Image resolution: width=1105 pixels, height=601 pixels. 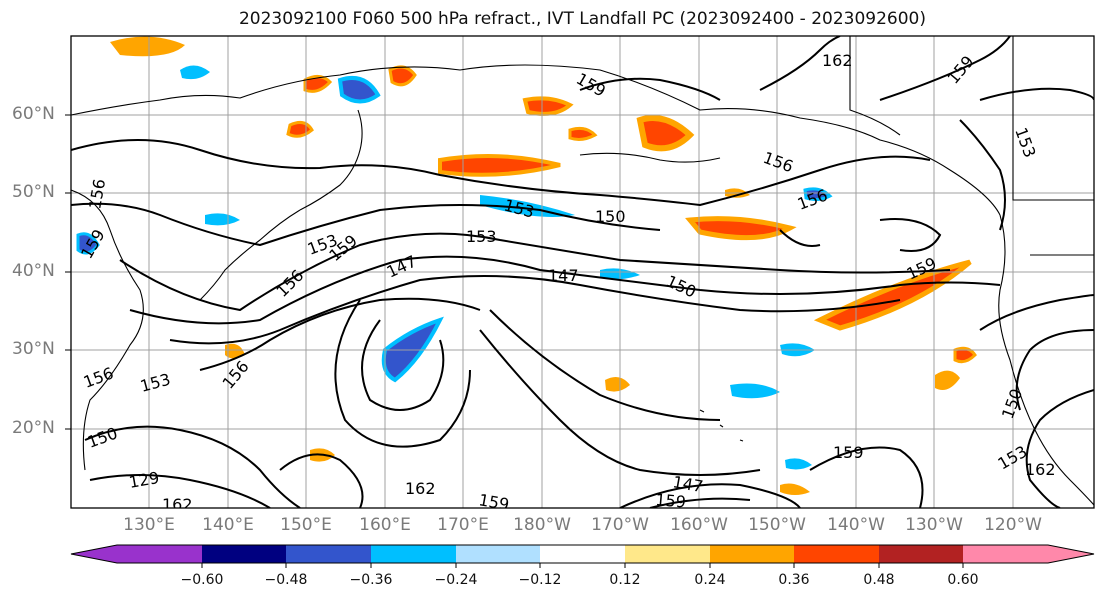 What do you see at coordinates (777, 525) in the screenshot?
I see `lon-label: 150°W` at bounding box center [777, 525].